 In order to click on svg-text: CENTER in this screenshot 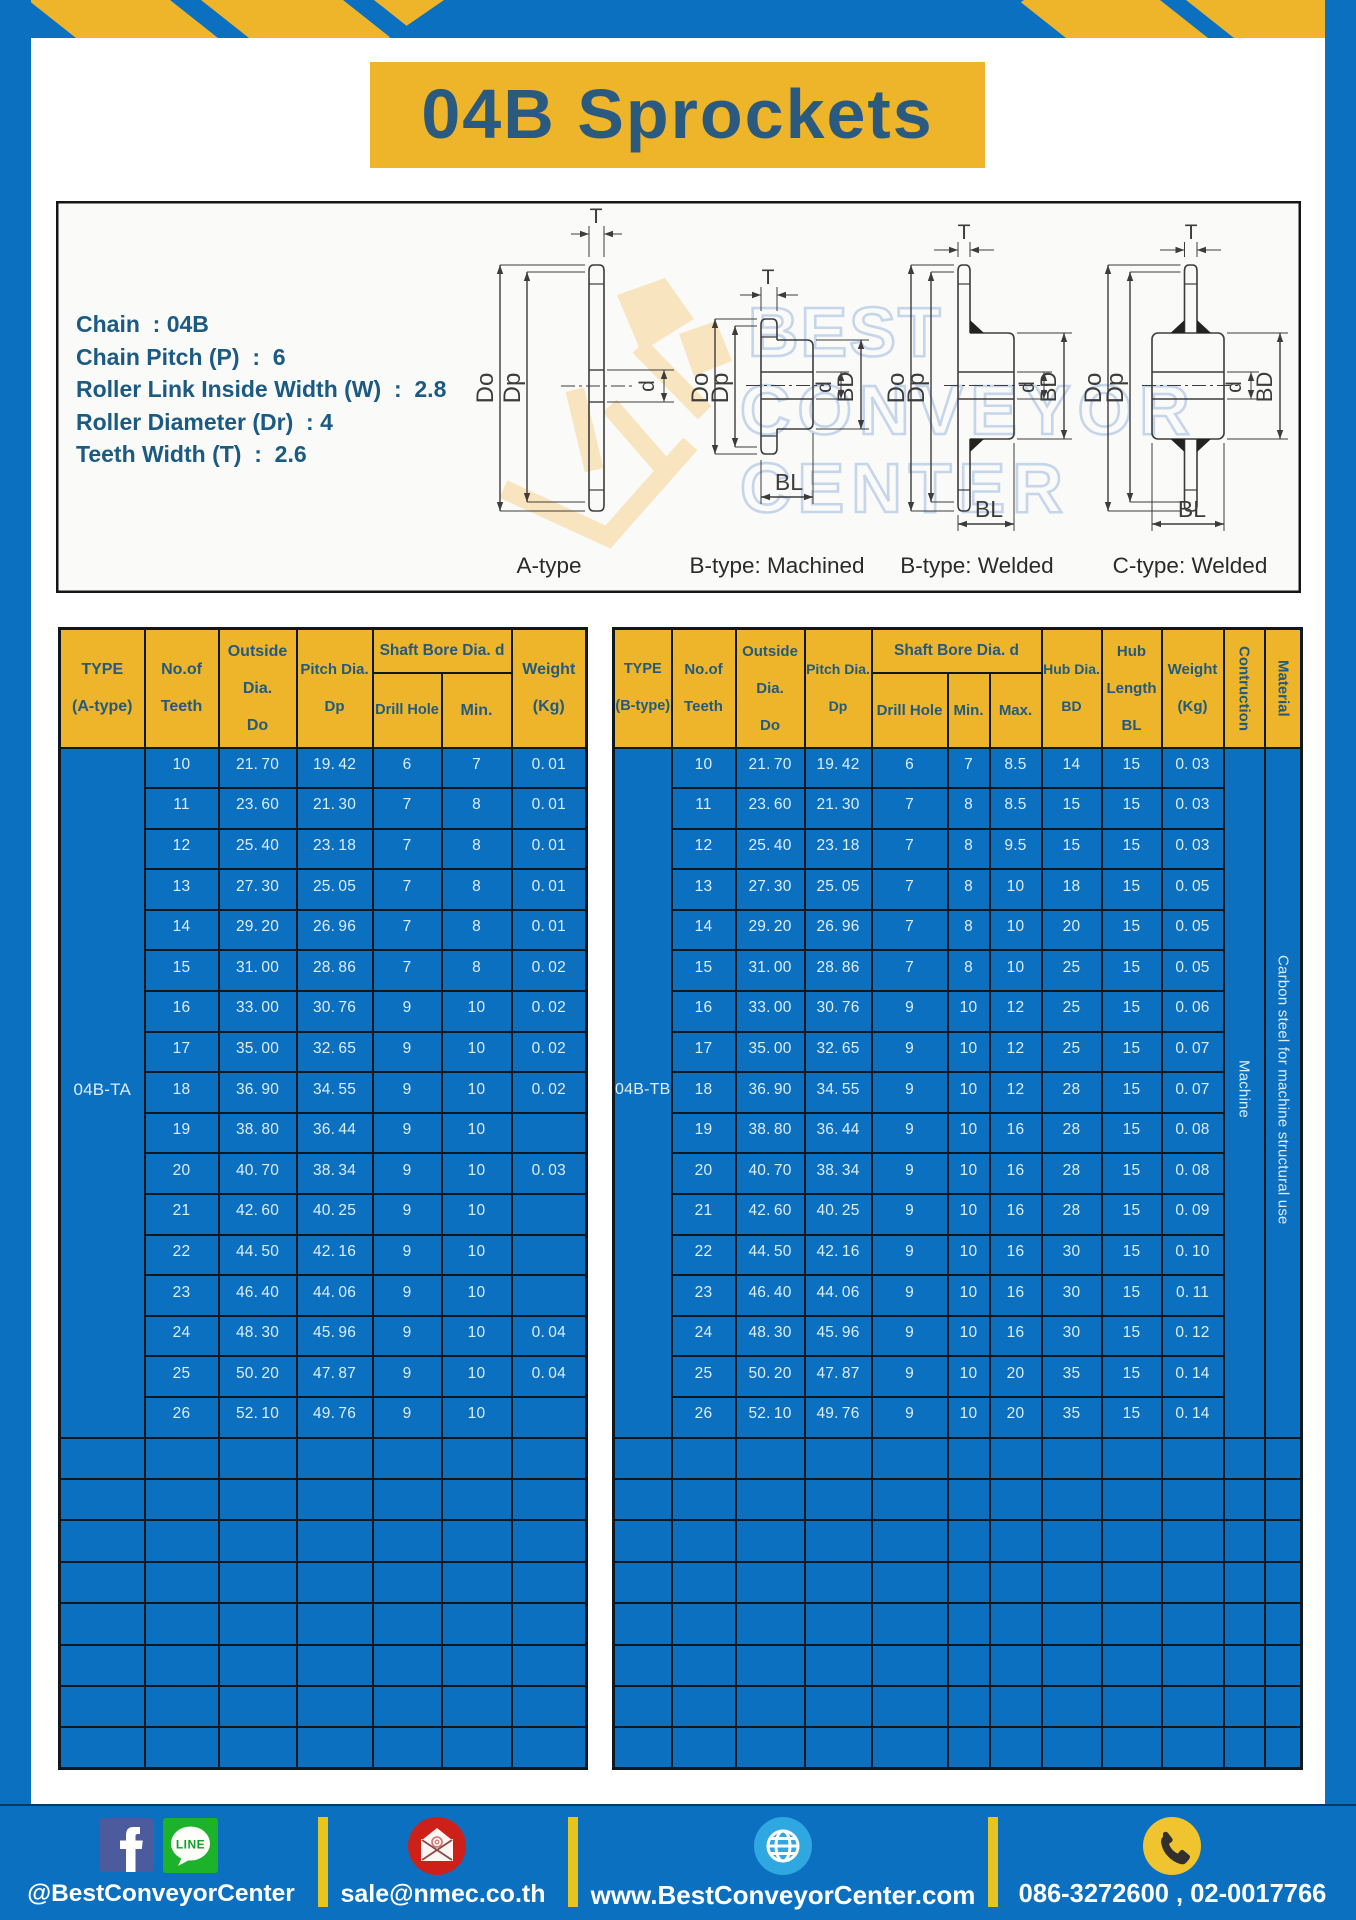, I will do `click(905, 488)`.